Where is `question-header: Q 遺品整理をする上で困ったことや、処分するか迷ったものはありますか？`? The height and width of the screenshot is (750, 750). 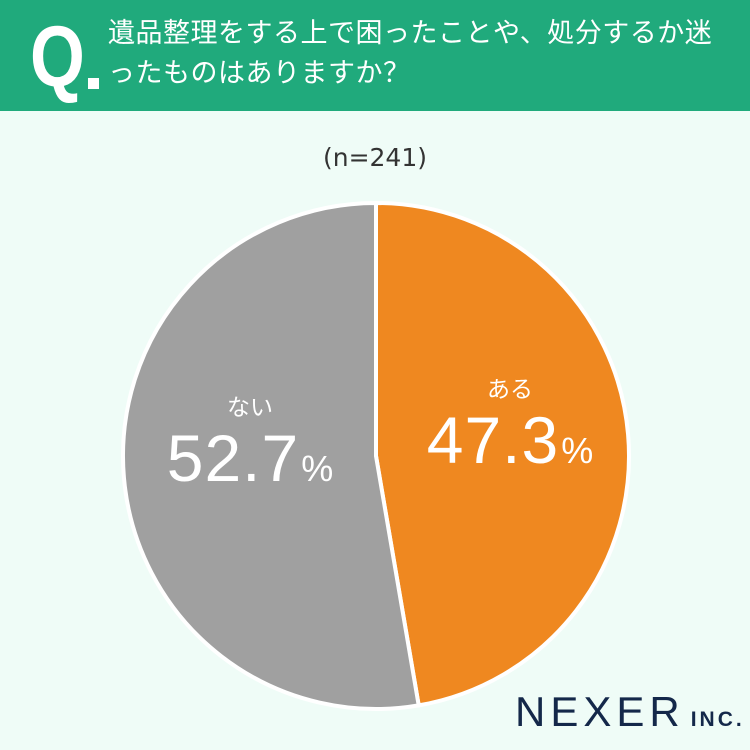
question-header: Q 遺品整理をする上で困ったことや、処分するか迷ったものはありますか？ is located at coordinates (375, 55).